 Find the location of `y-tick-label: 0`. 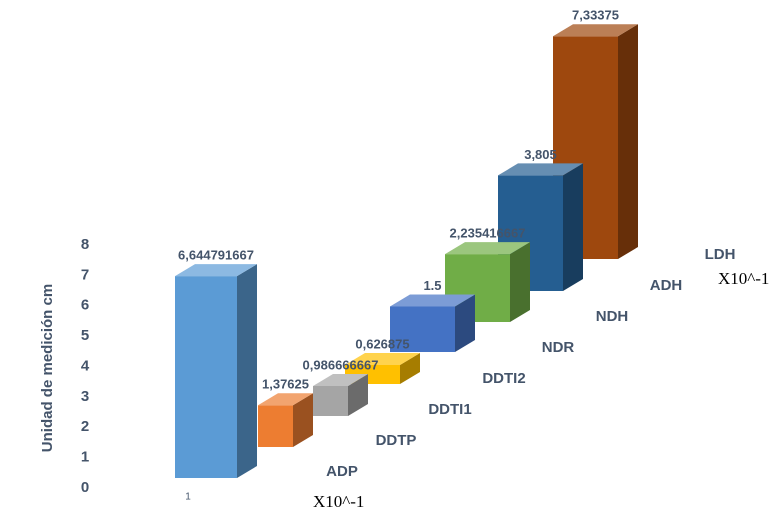

y-tick-label: 0 is located at coordinates (85, 487).